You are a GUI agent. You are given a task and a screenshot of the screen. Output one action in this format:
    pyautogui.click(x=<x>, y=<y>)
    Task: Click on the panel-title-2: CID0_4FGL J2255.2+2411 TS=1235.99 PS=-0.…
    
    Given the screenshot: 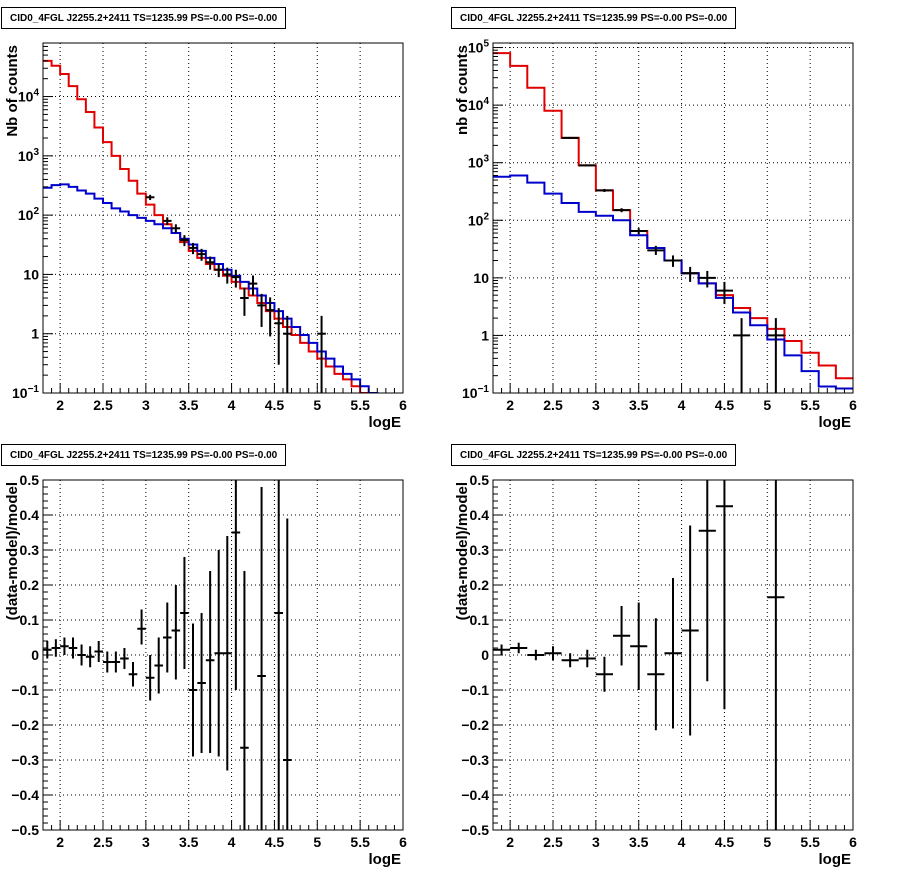 What is the action you would take?
    pyautogui.click(x=594, y=18)
    